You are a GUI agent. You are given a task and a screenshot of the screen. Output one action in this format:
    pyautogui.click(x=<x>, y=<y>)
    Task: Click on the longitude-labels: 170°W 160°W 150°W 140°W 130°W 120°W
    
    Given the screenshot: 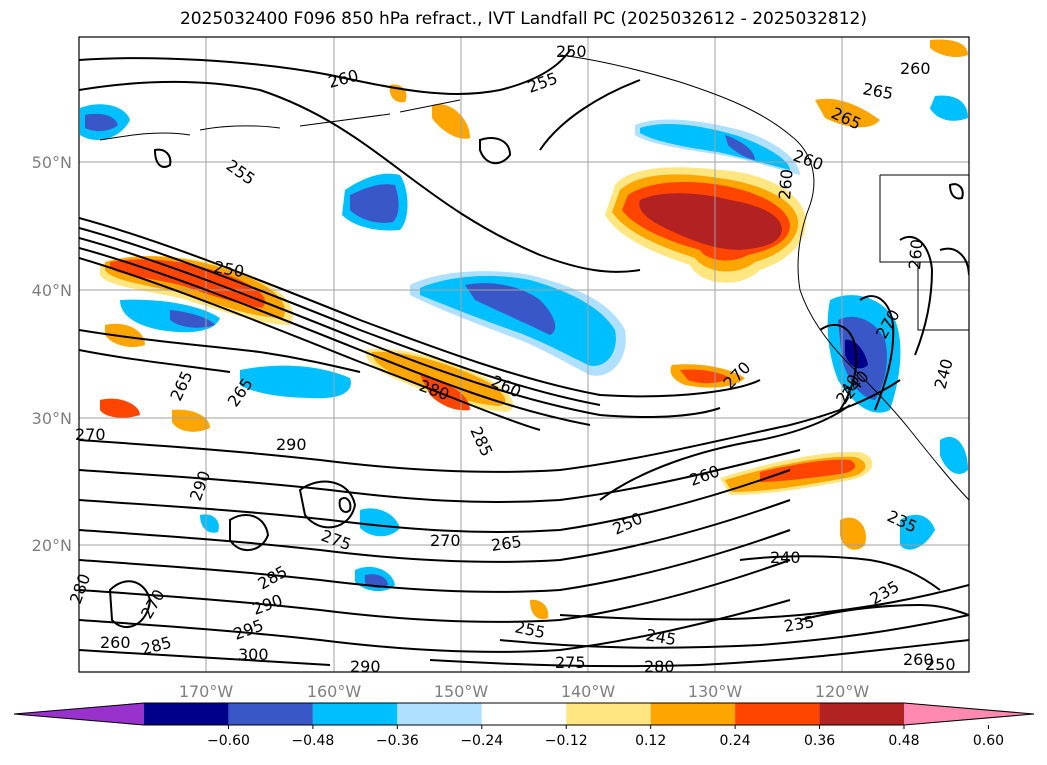 What is the action you would take?
    pyautogui.click(x=524, y=691)
    